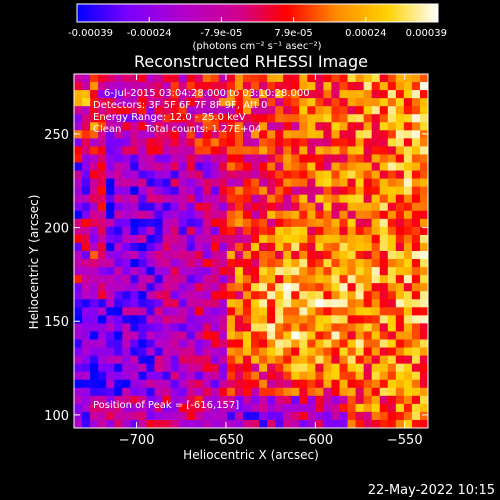 This screenshot has width=500, height=500. What do you see at coordinates (180, 105) in the screenshot?
I see `annotation-detectors: Detectors: 3F 5F 6F 7F 8F 9F, Att 0` at bounding box center [180, 105].